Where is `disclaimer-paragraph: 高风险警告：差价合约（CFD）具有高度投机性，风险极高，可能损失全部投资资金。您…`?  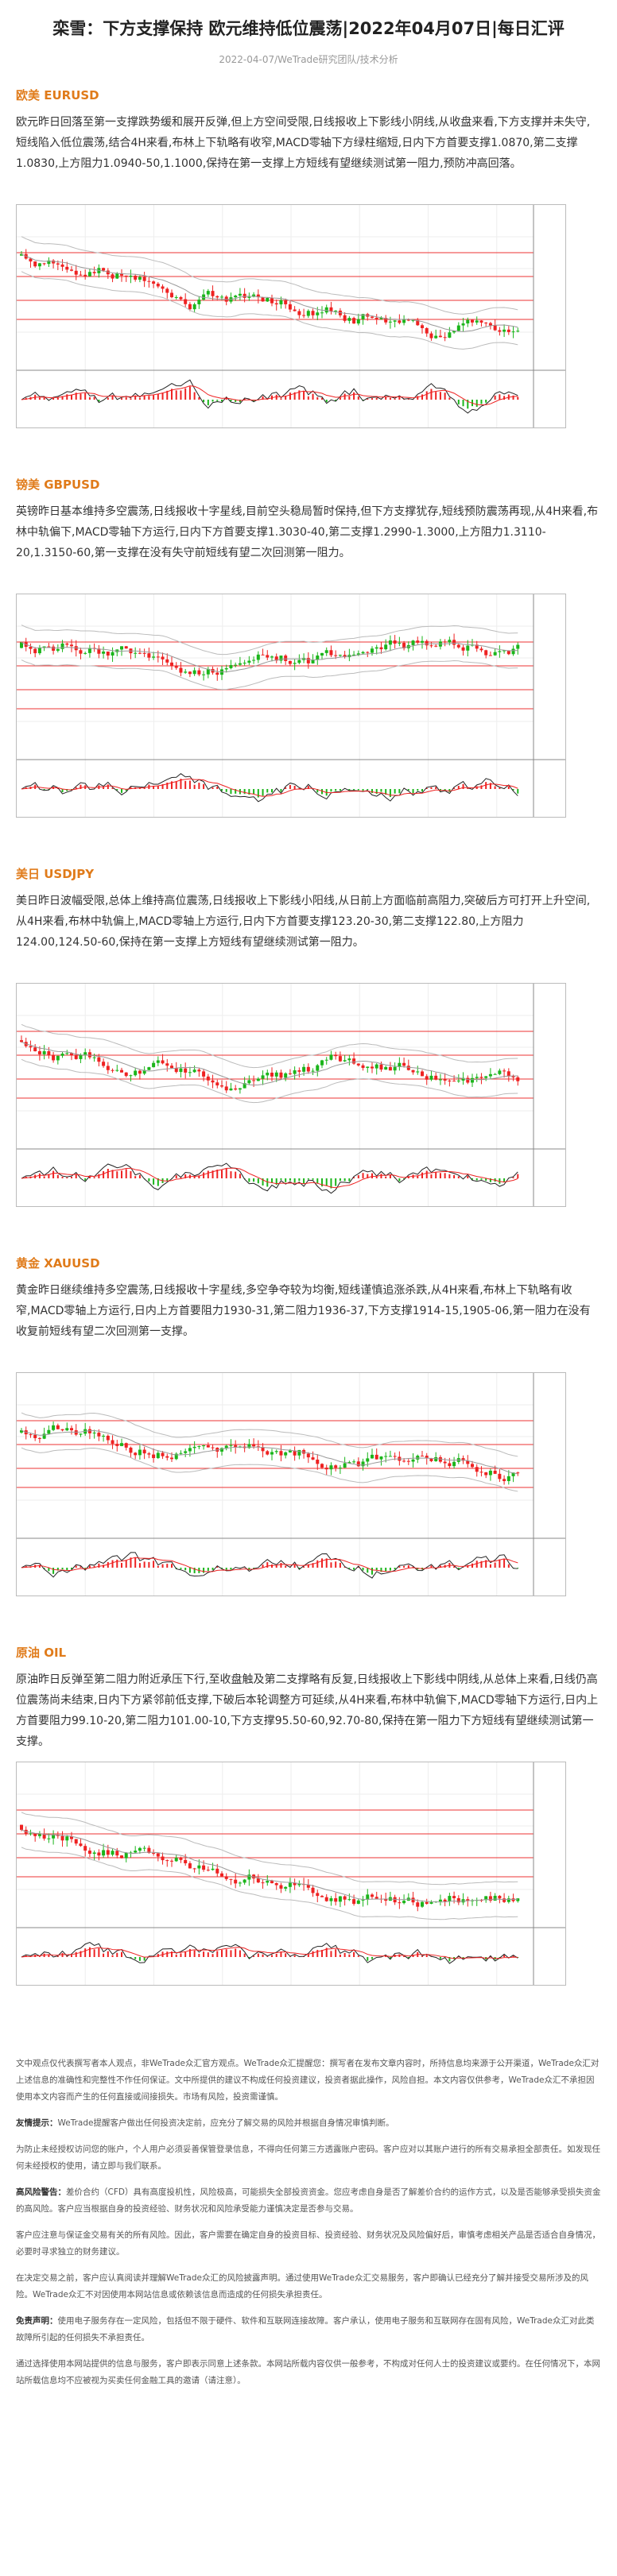
disclaimer-paragraph: 高风险警告：差价合约（CFD）具有高度投机性，风险极高，可能损失全部投资资金。您… is located at coordinates (308, 2201).